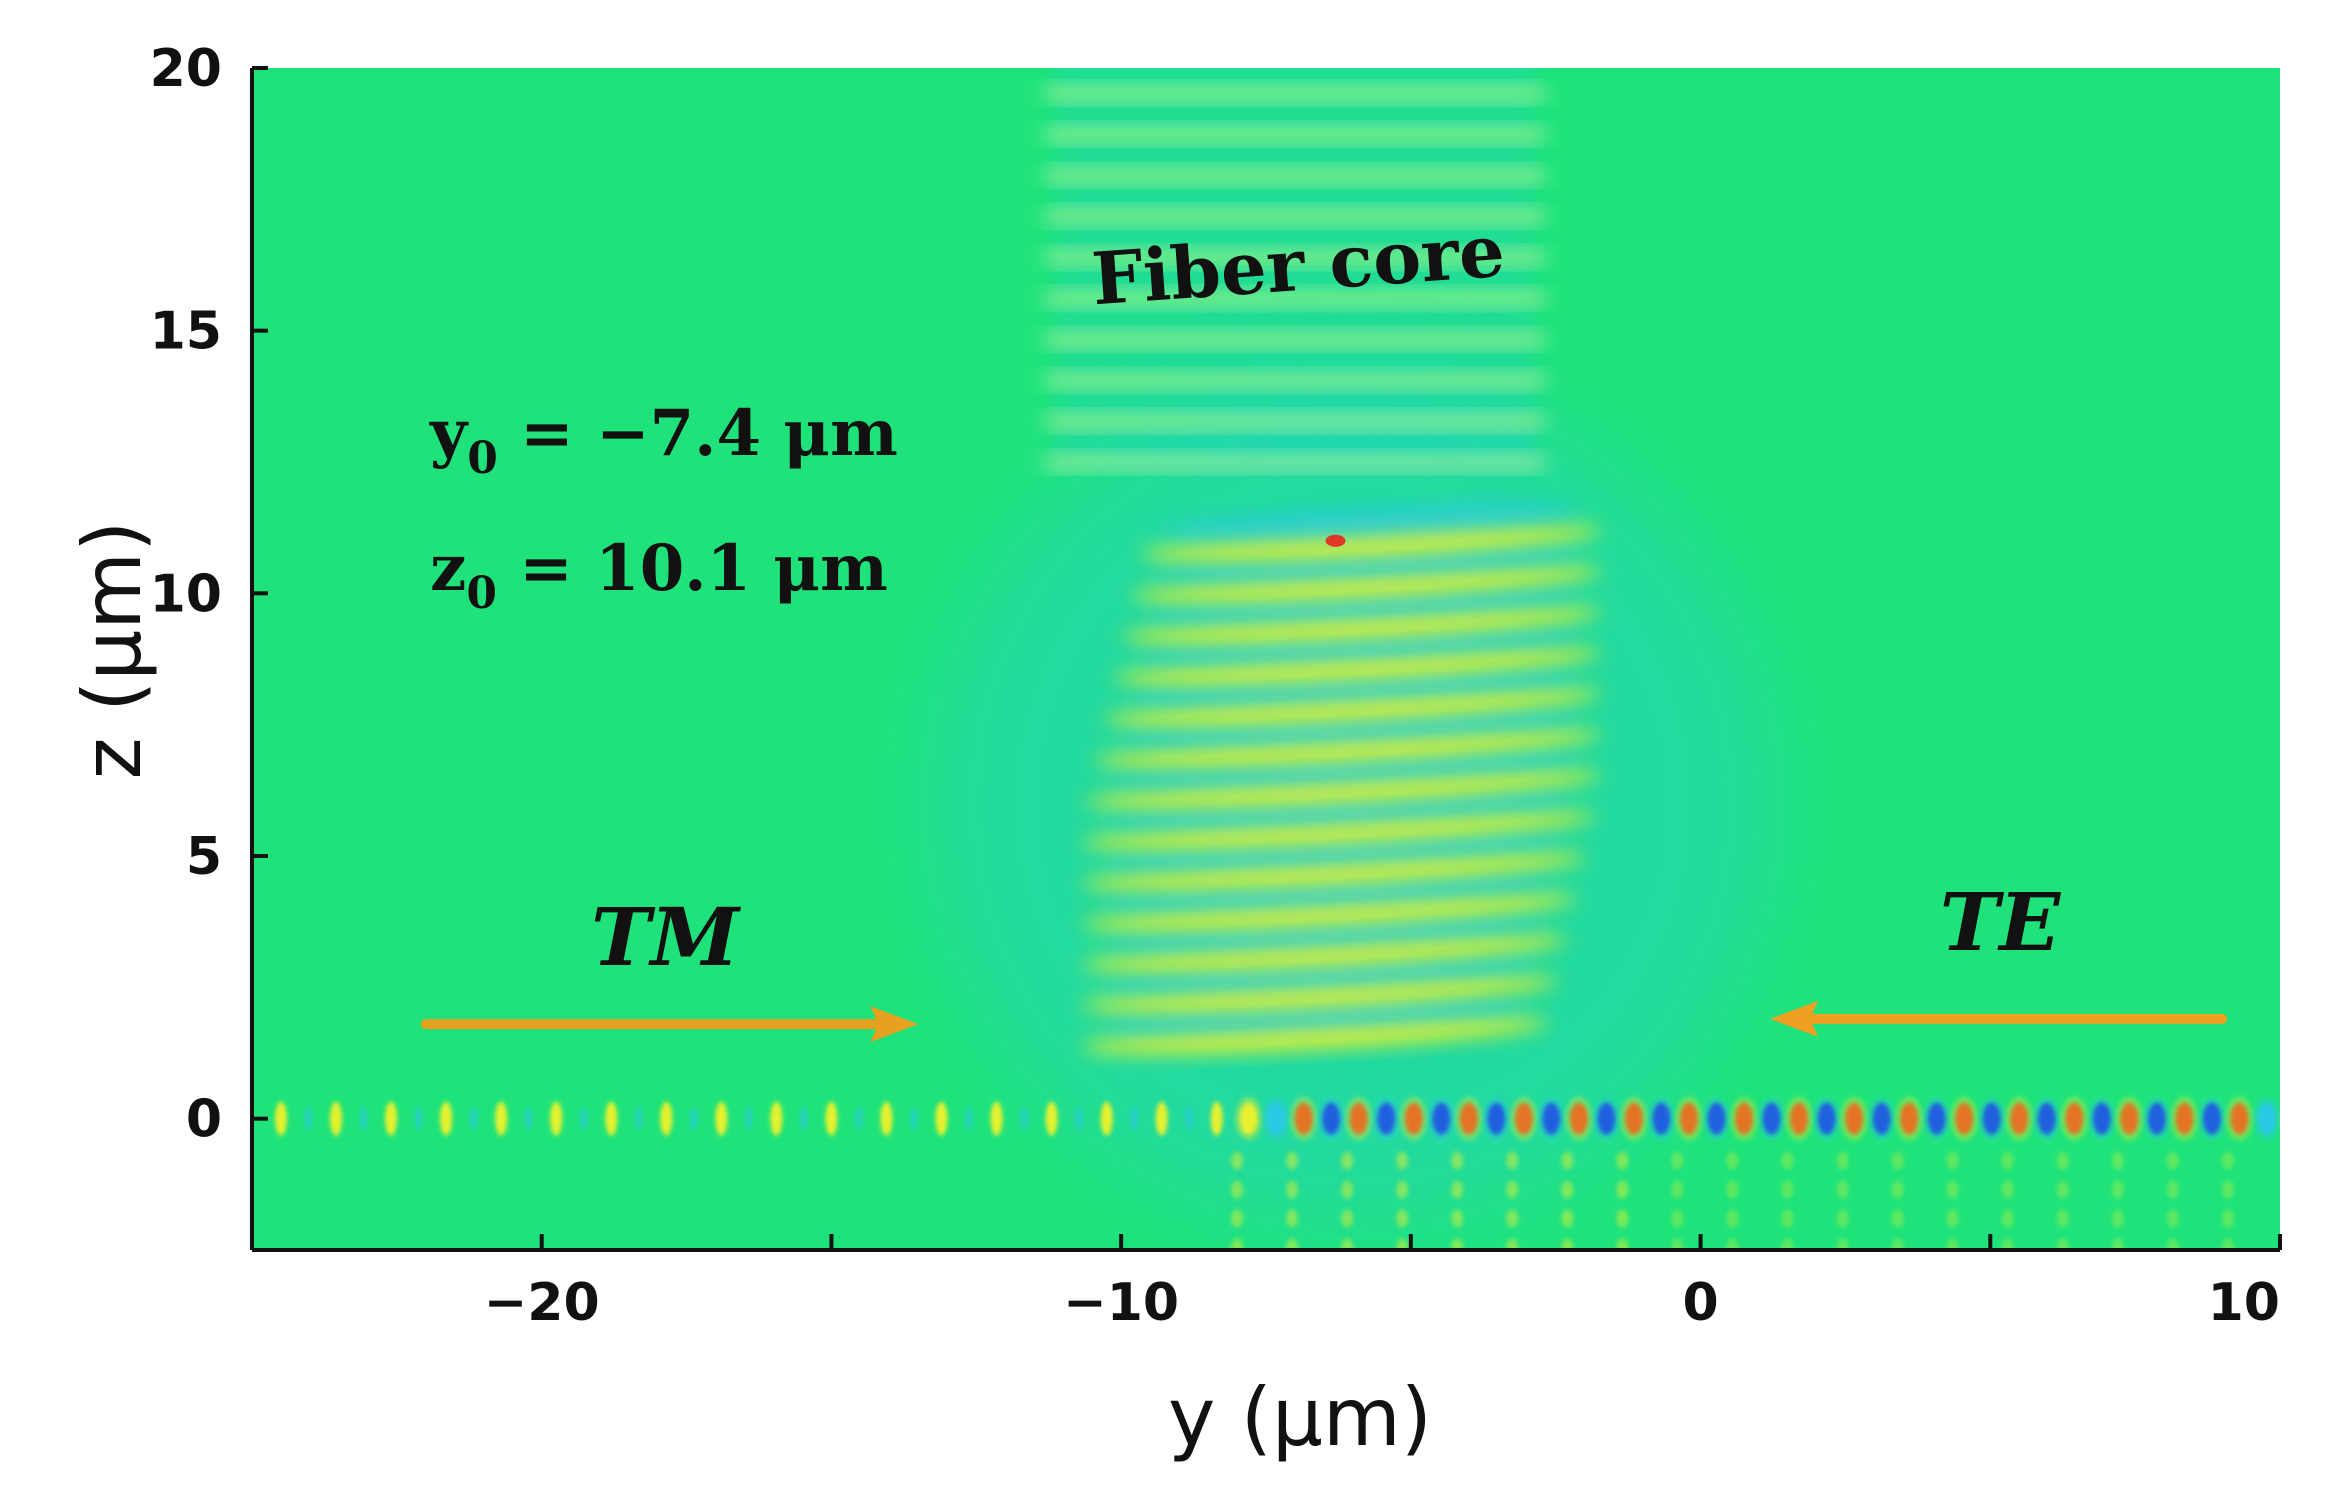 This screenshot has height=1492, width=2333. What do you see at coordinates (112, 650) in the screenshot?
I see `y-axis-label: z (μm)` at bounding box center [112, 650].